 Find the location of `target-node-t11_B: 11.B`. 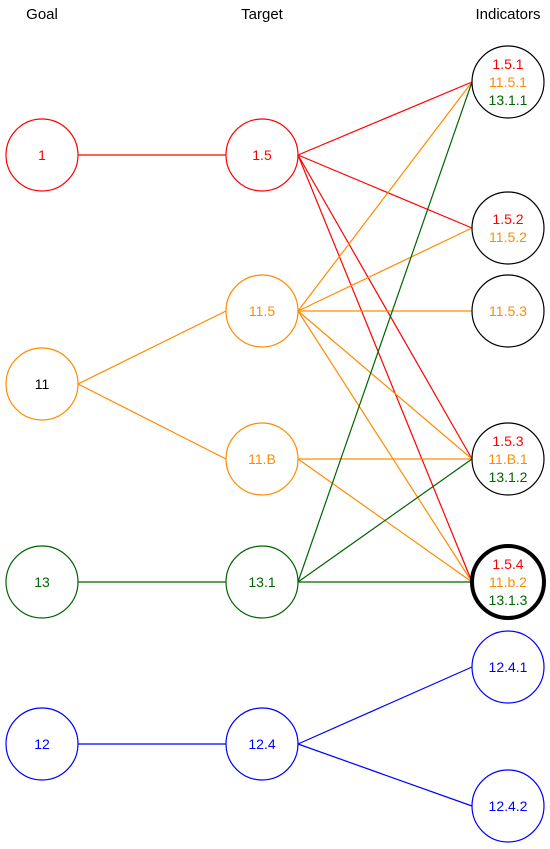

target-node-t11_B: 11.B is located at coordinates (262, 459).